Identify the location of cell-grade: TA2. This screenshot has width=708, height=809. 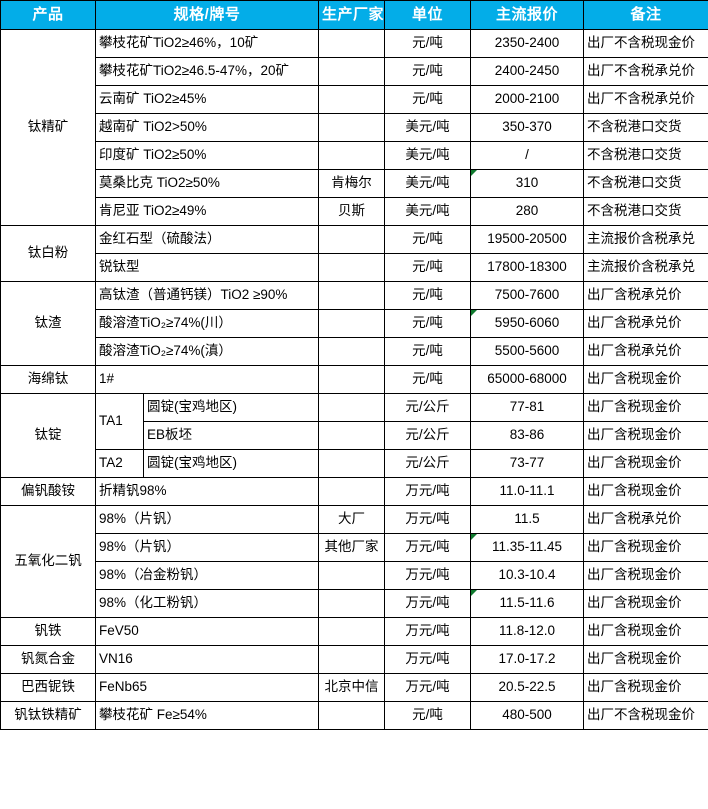
(119, 463).